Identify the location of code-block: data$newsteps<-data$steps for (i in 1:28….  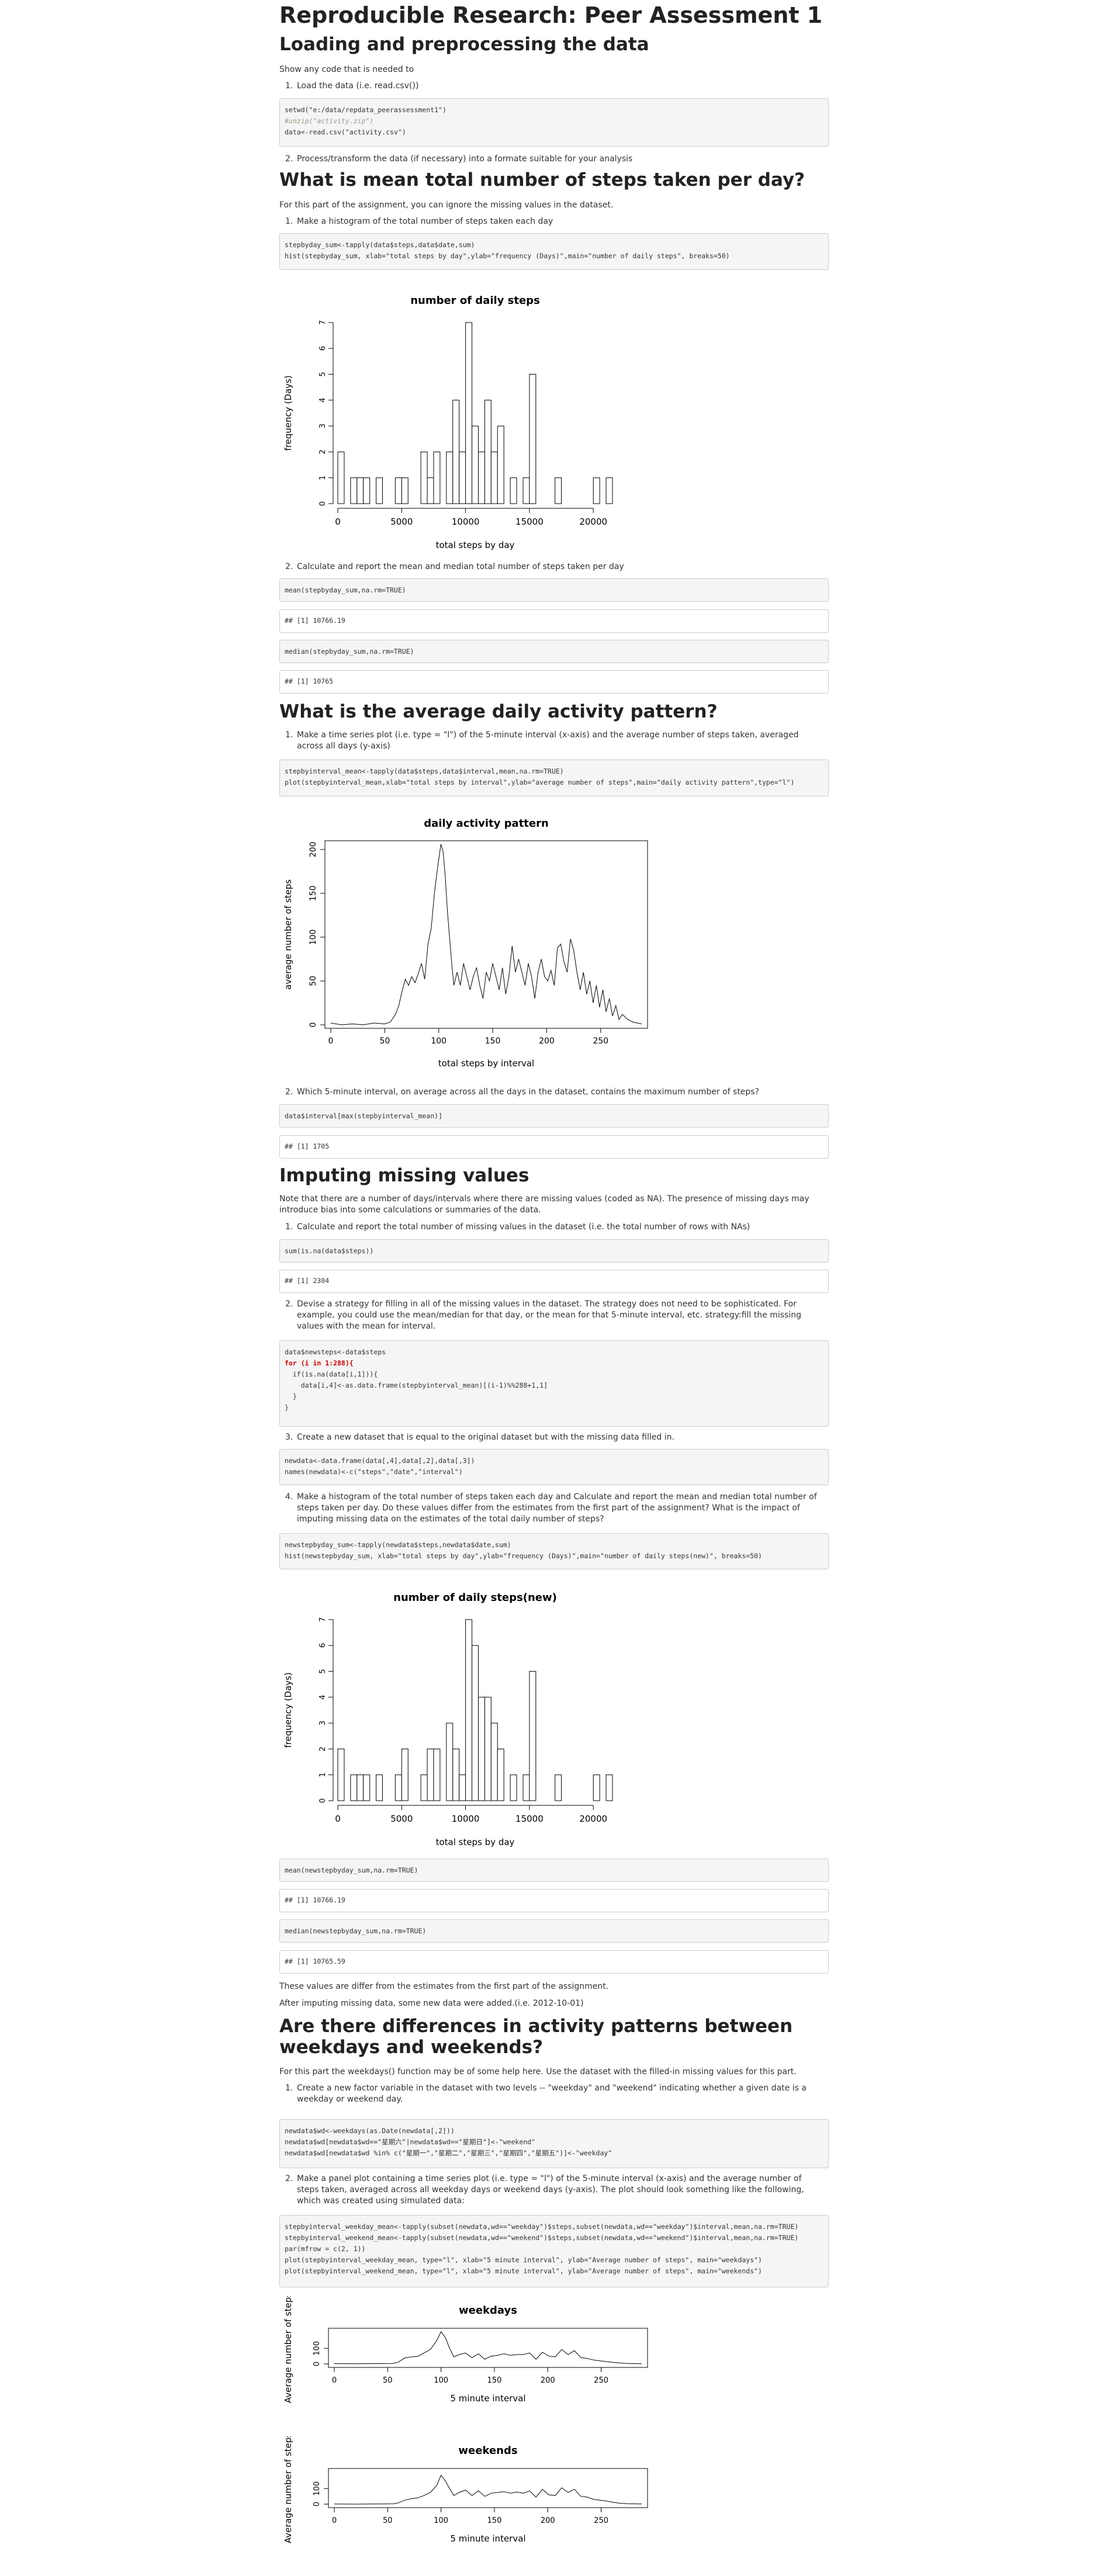
(554, 1384).